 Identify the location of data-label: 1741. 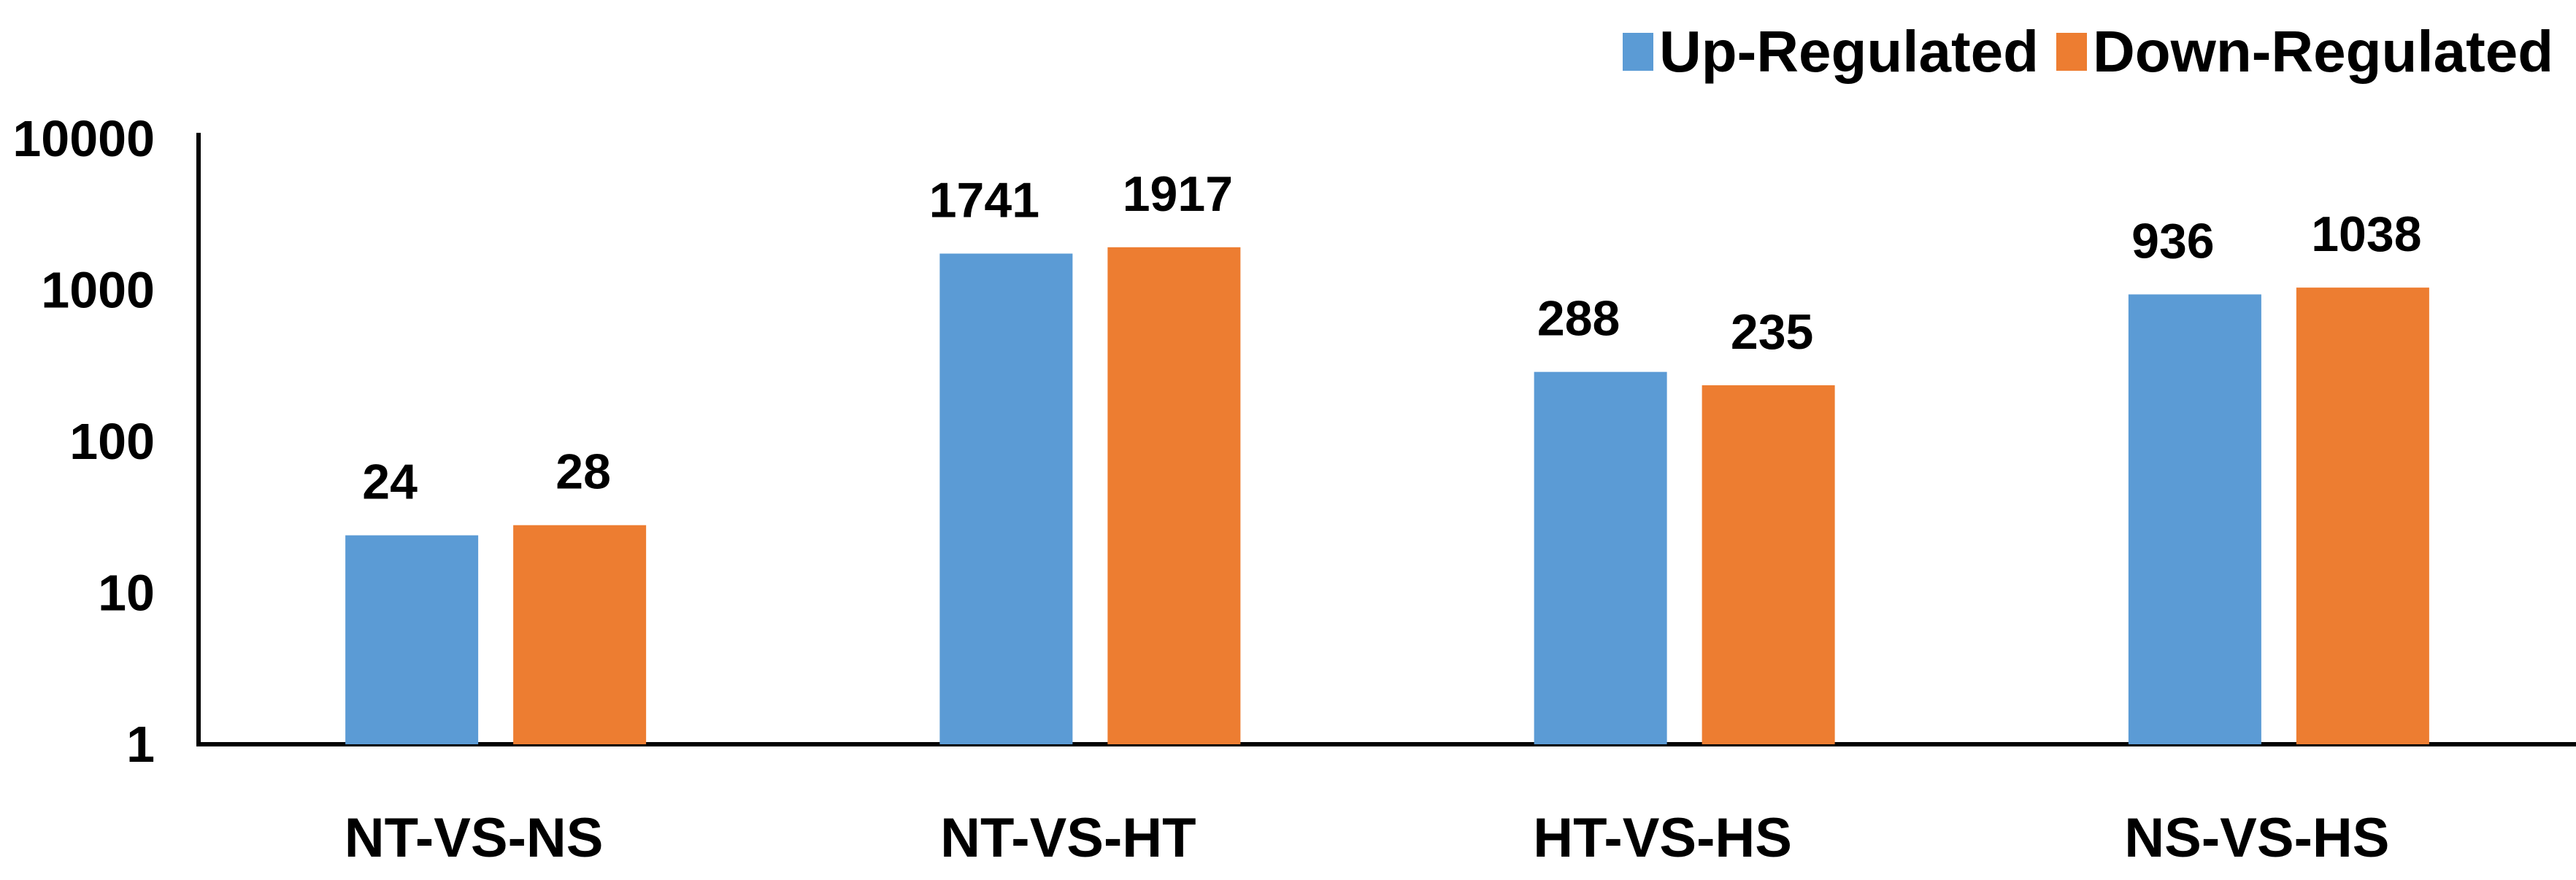
(984, 200).